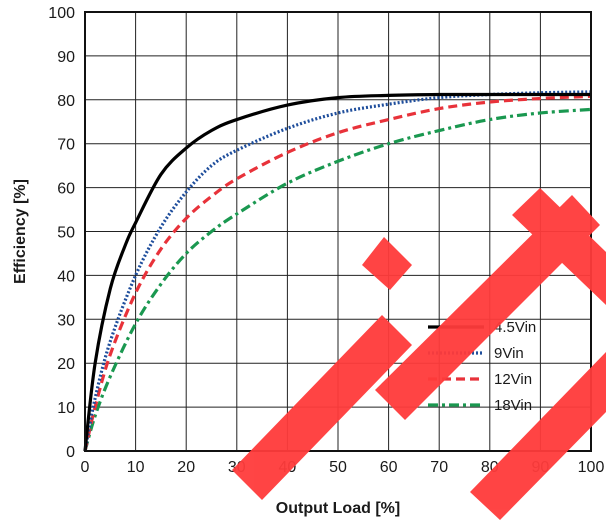 The image size is (606, 523). I want to click on y-tick-label: 20, so click(66, 364).